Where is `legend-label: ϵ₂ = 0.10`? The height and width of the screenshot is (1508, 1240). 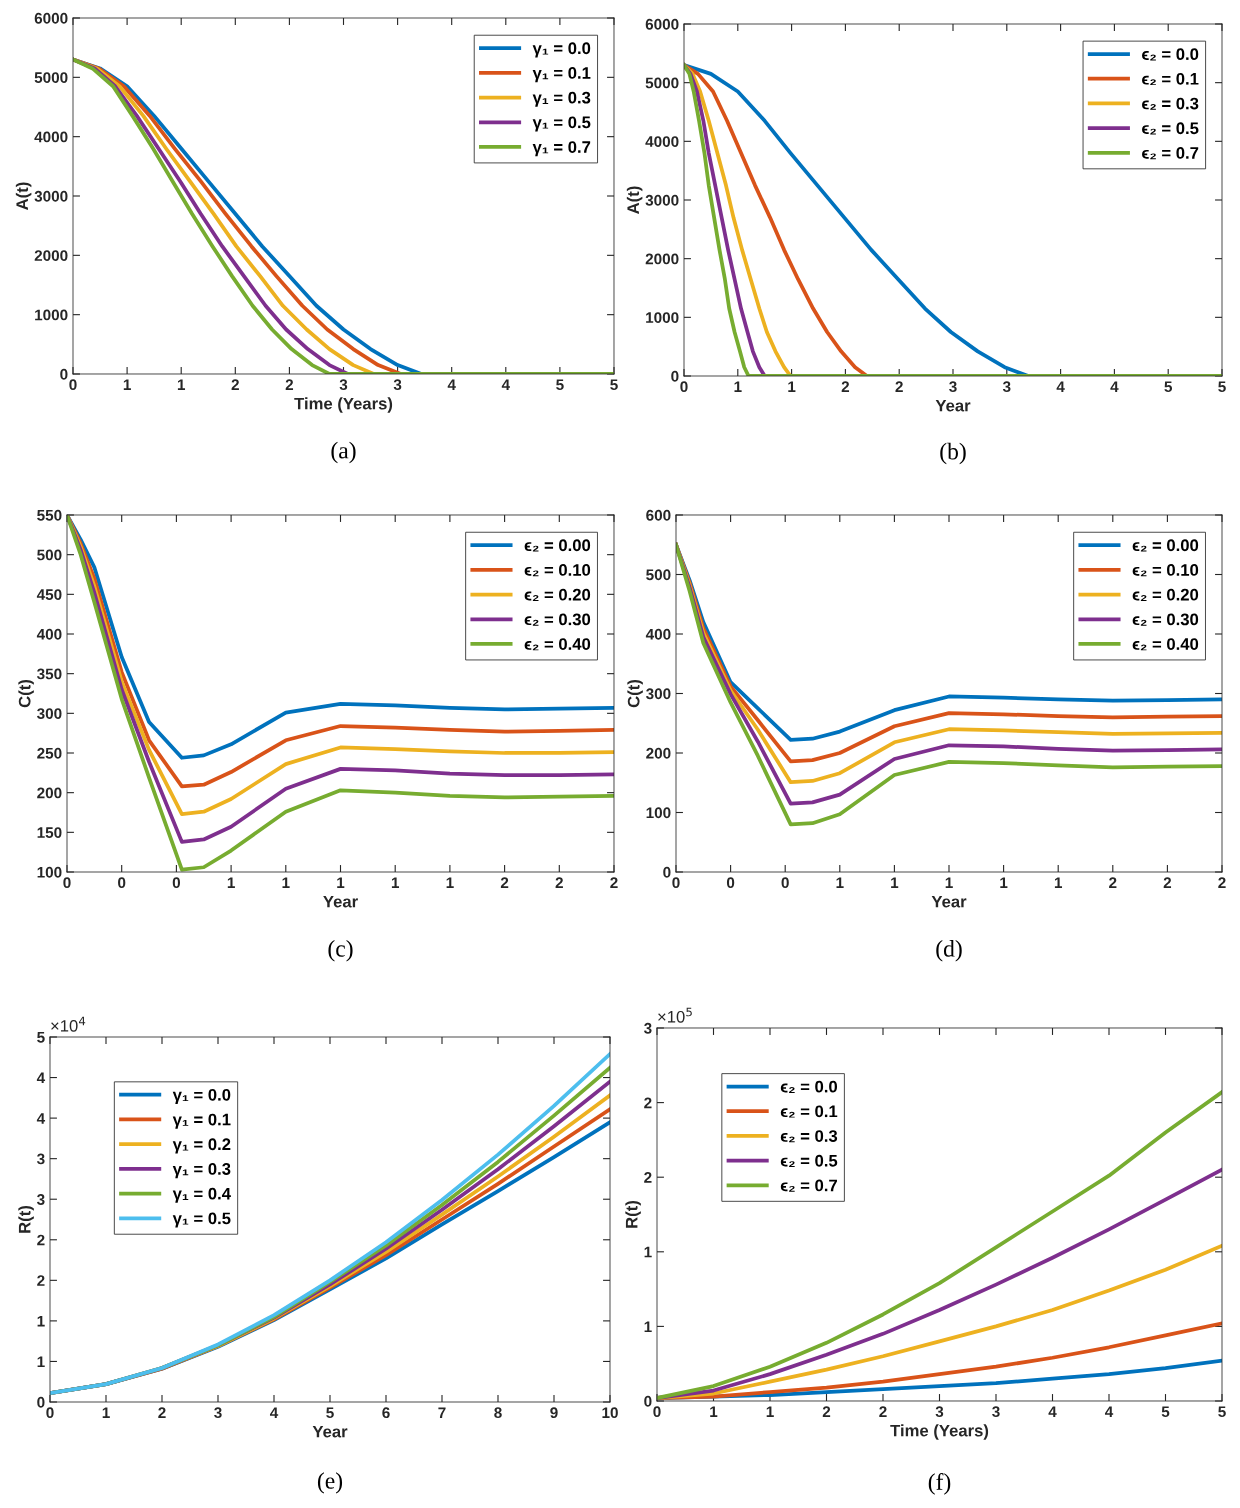 legend-label: ϵ₂ = 0.10 is located at coordinates (557, 570).